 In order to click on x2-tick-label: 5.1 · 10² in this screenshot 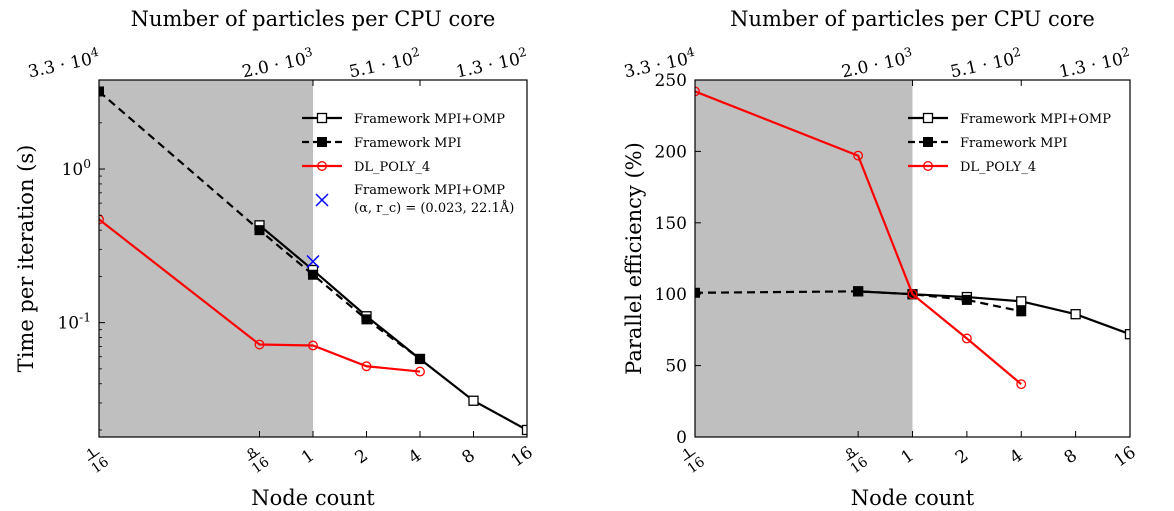, I will do `click(385, 64)`.